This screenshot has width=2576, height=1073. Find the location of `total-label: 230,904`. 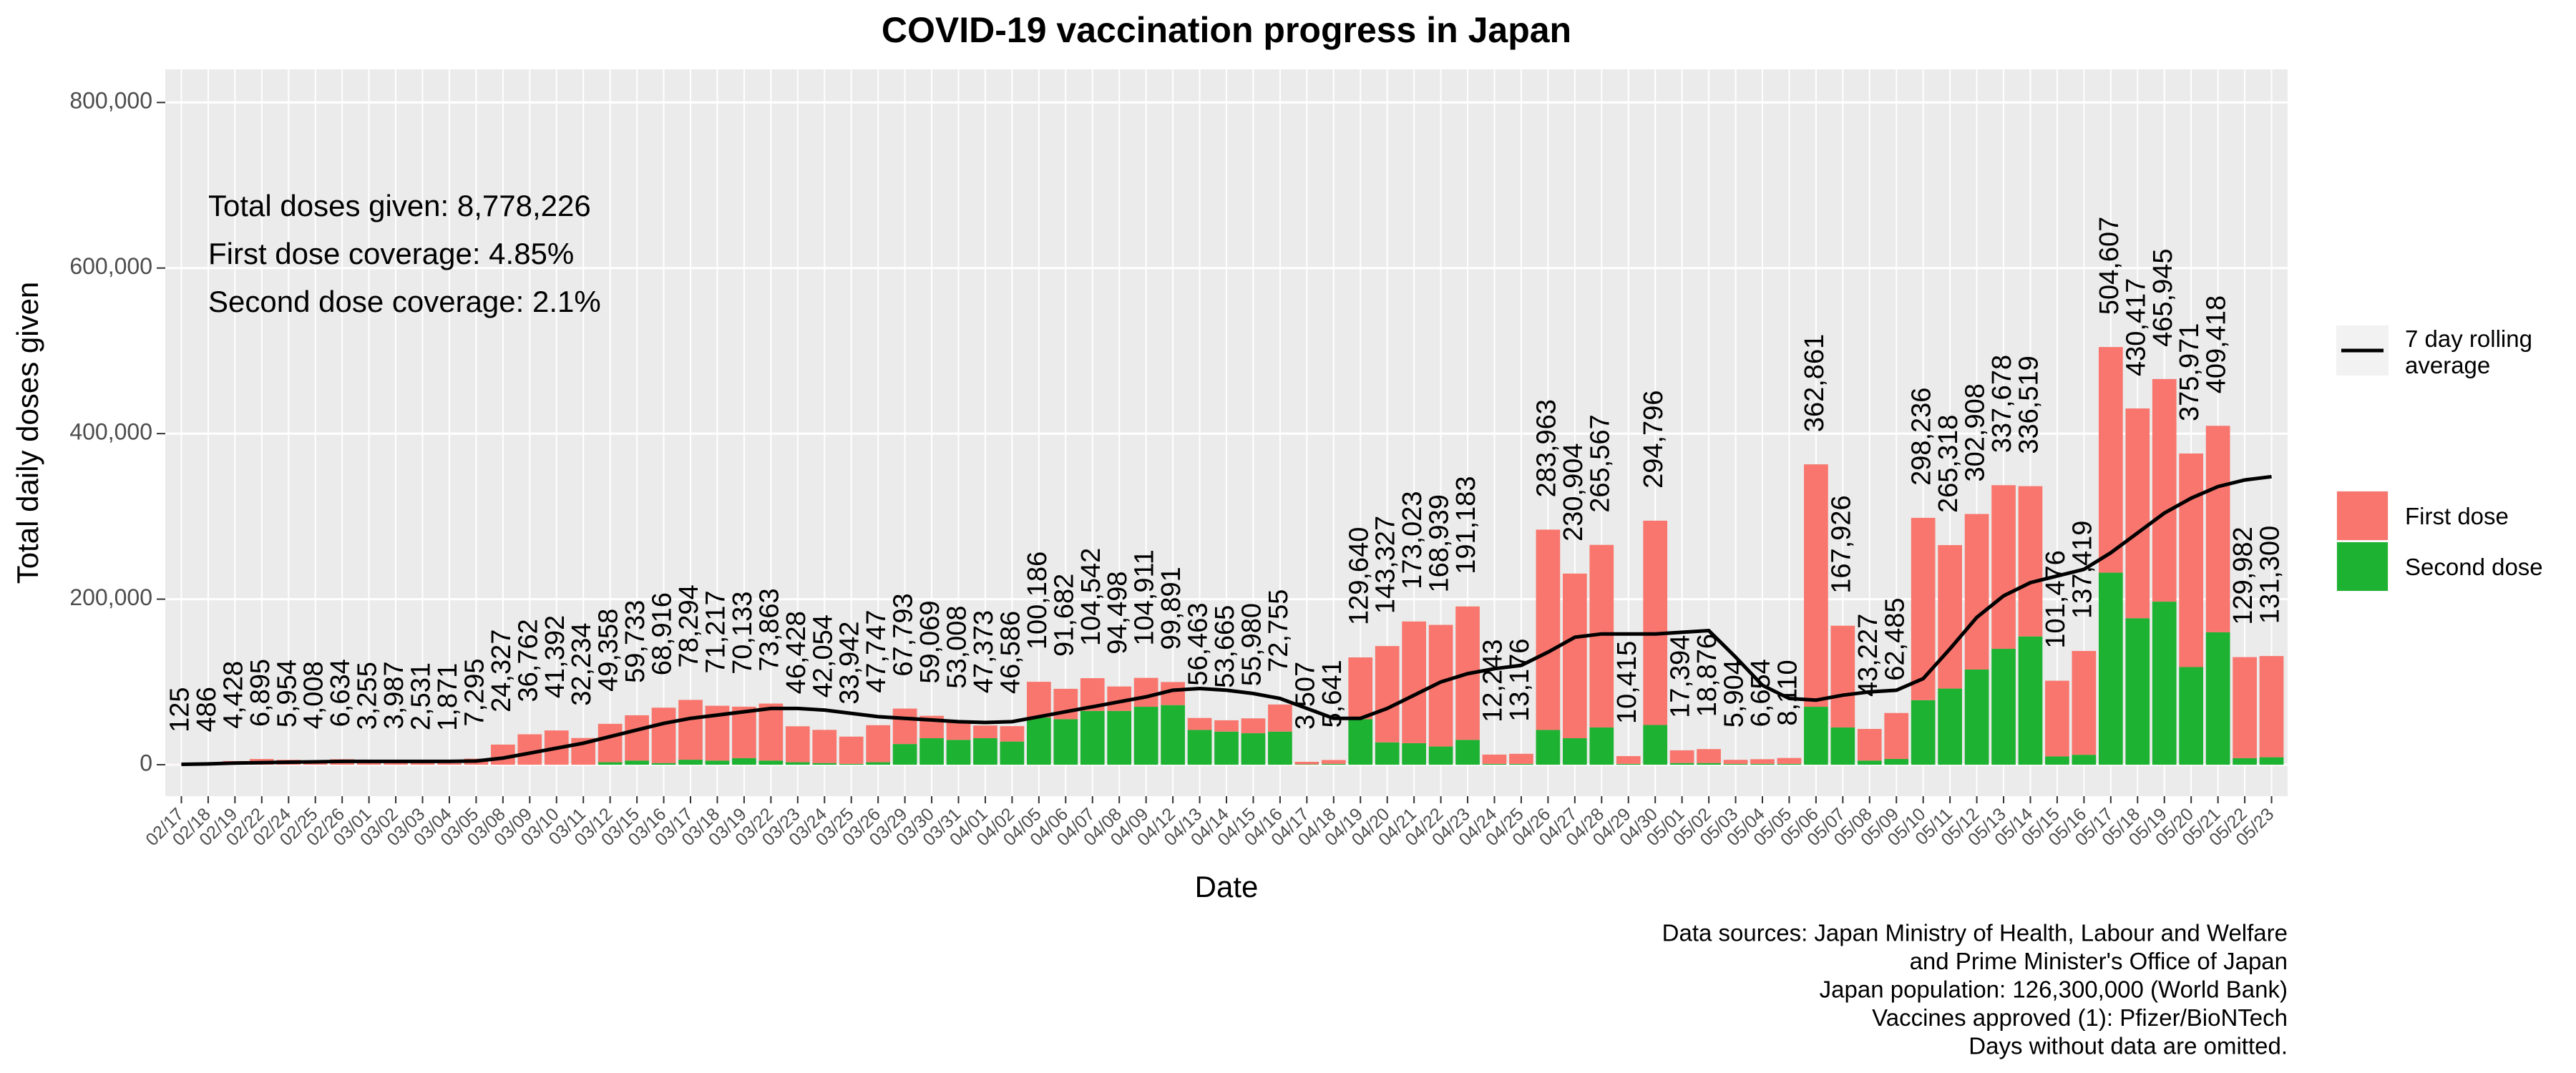

total-label: 230,904 is located at coordinates (1573, 492).